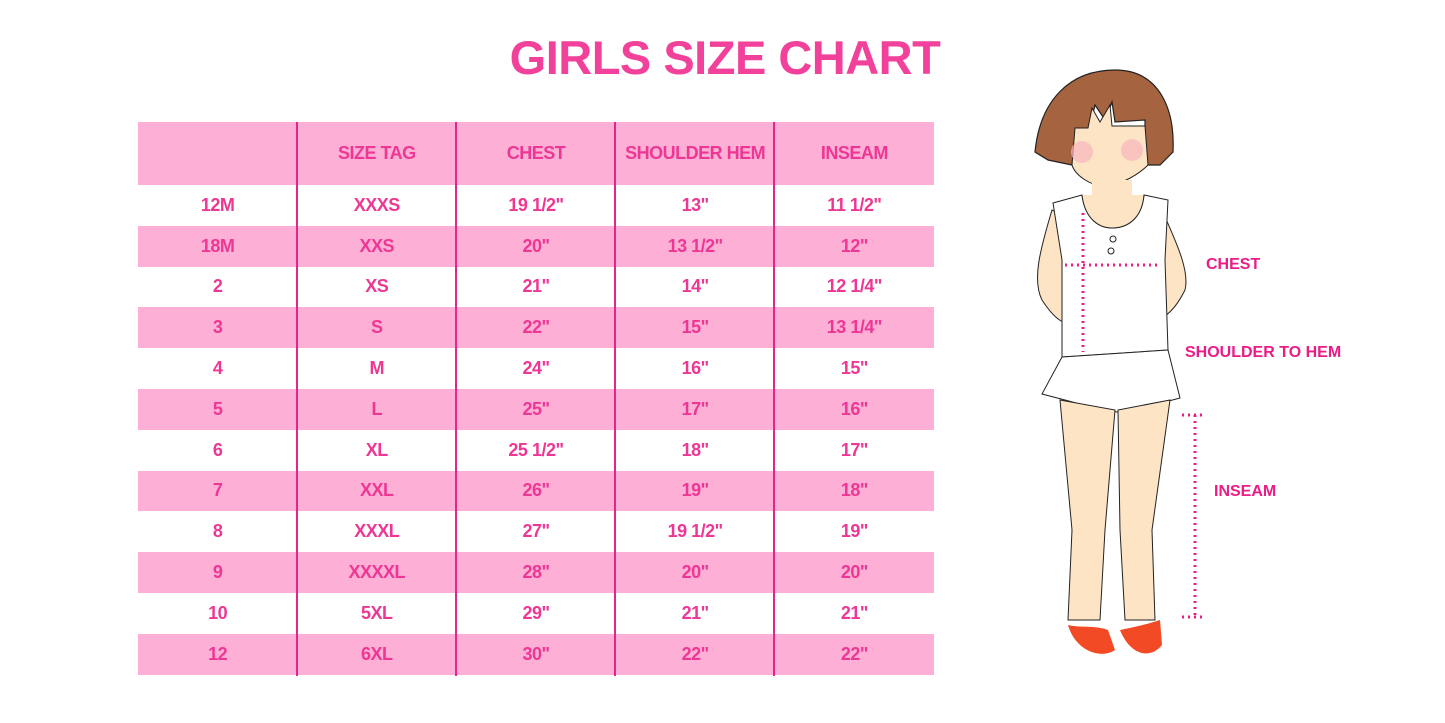  What do you see at coordinates (217, 449) in the screenshot?
I see `table-cell: 6` at bounding box center [217, 449].